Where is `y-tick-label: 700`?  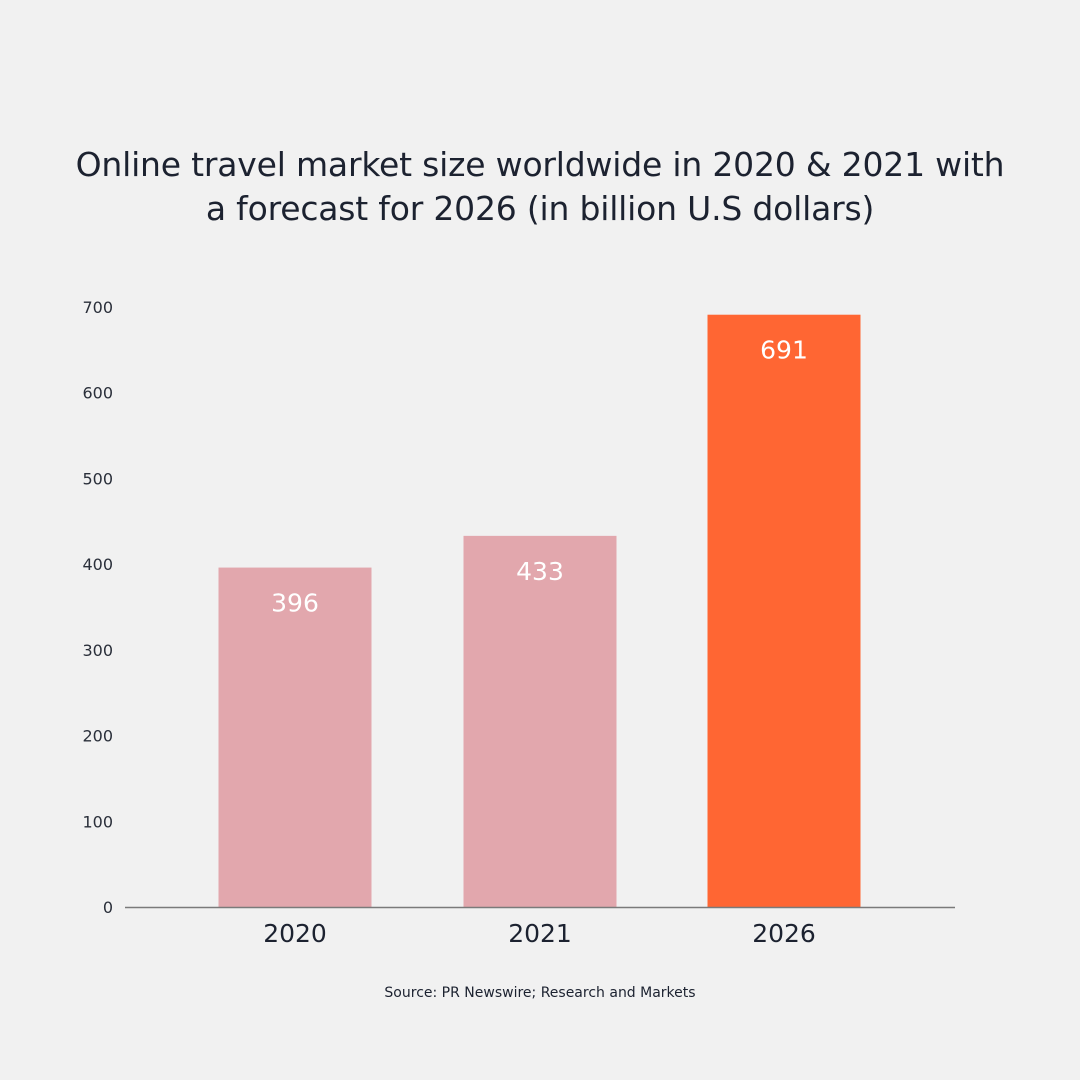
y-tick-label: 700 is located at coordinates (97, 307).